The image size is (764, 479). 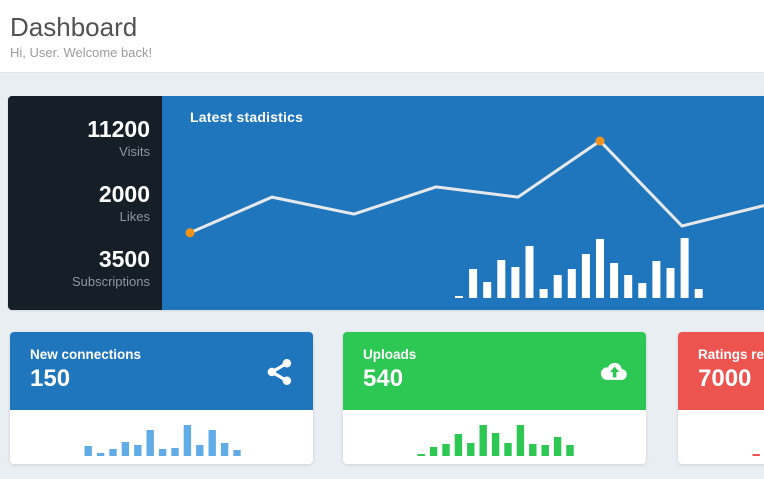 What do you see at coordinates (383, 378) in the screenshot?
I see `card-value: 540` at bounding box center [383, 378].